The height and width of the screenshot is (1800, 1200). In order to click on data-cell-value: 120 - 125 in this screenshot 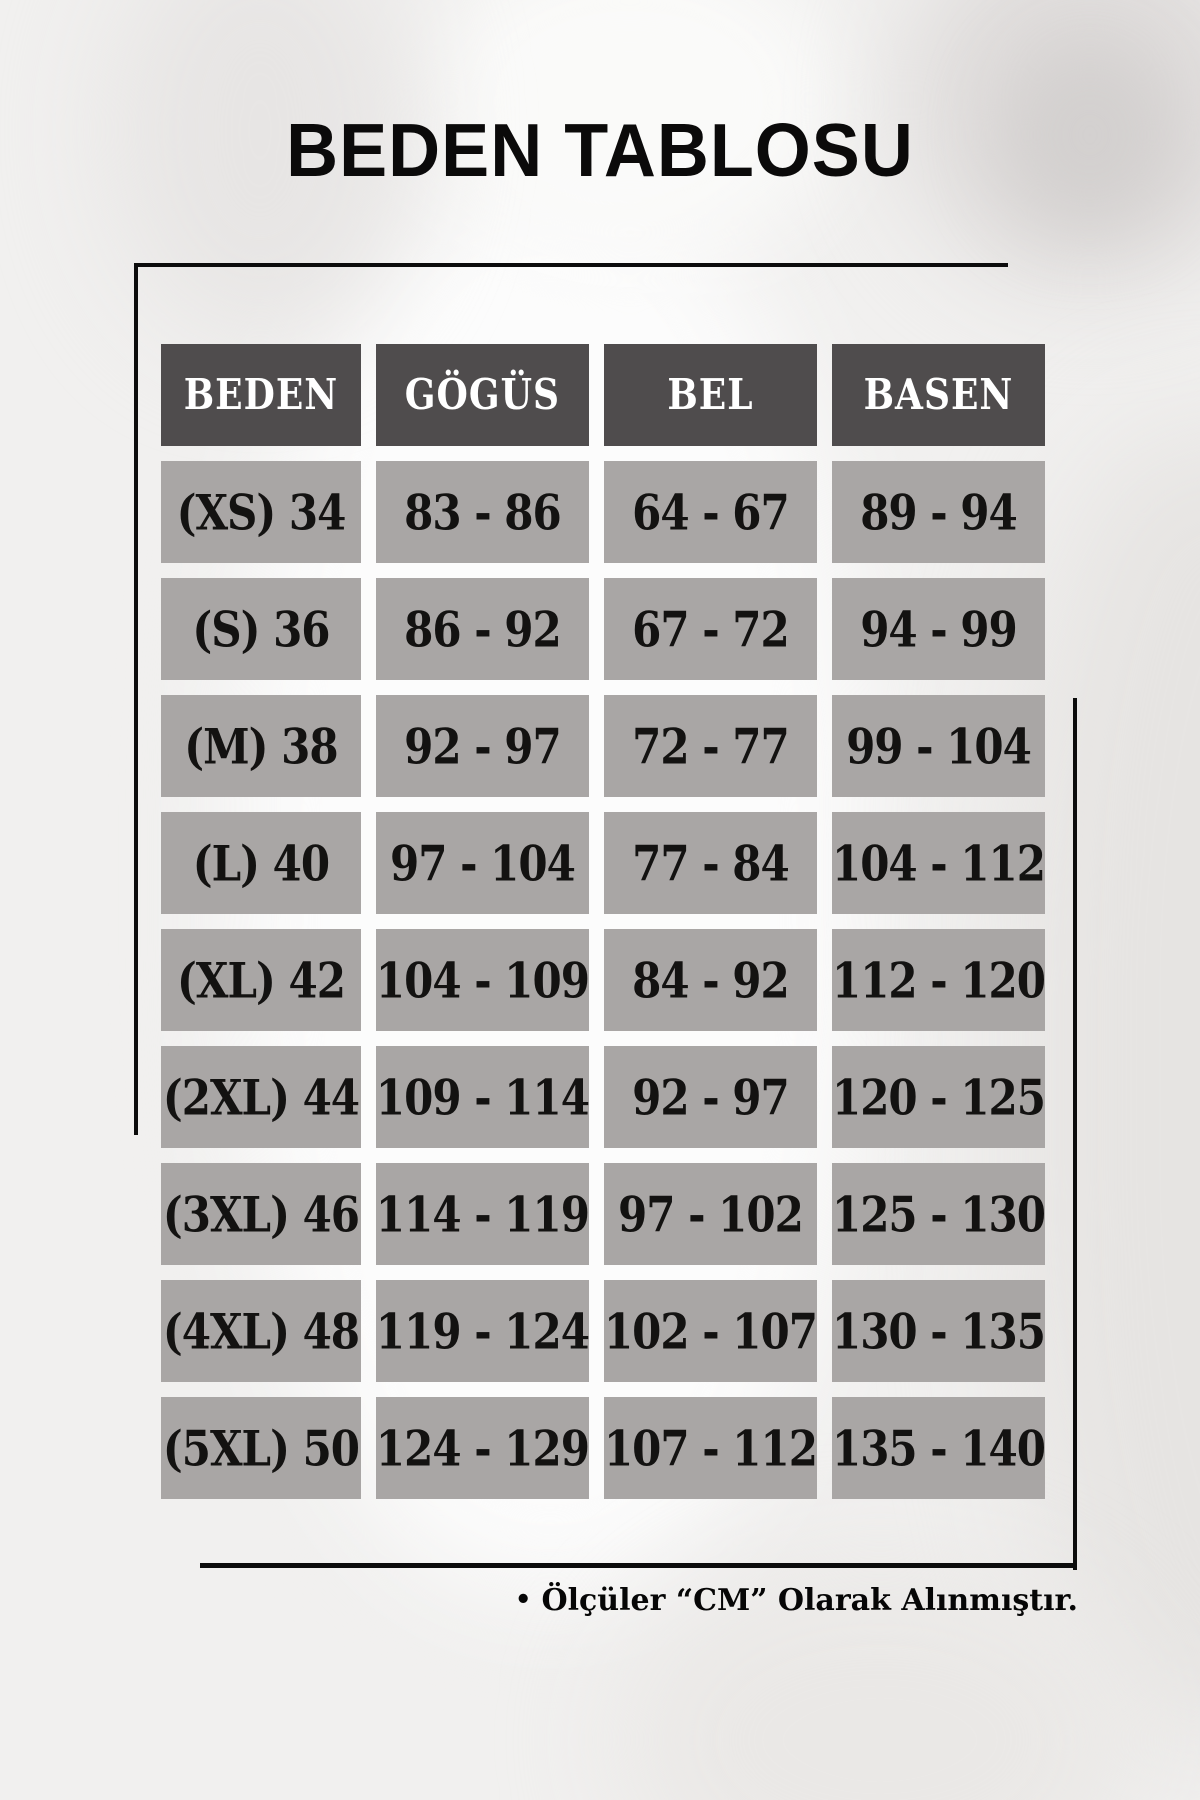, I will do `click(938, 1097)`.